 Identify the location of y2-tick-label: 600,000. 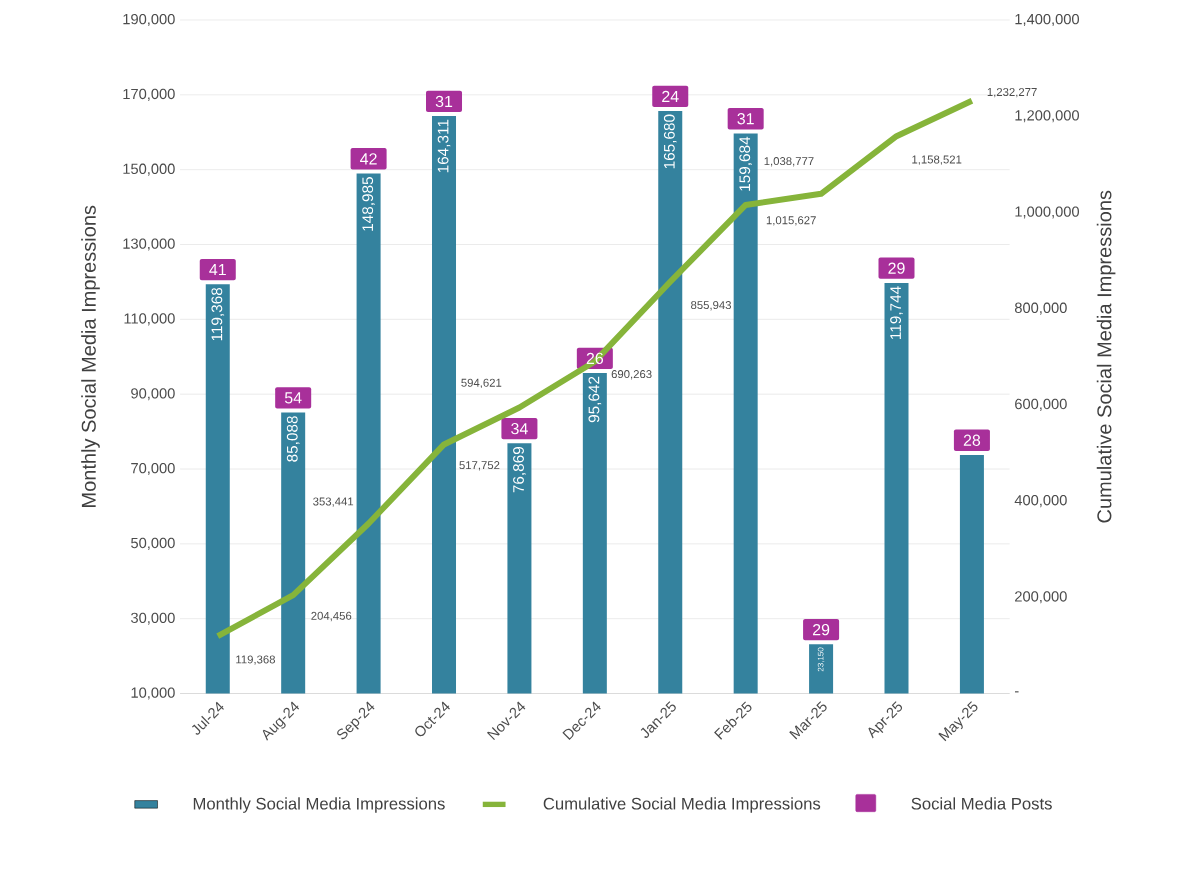
(1041, 405).